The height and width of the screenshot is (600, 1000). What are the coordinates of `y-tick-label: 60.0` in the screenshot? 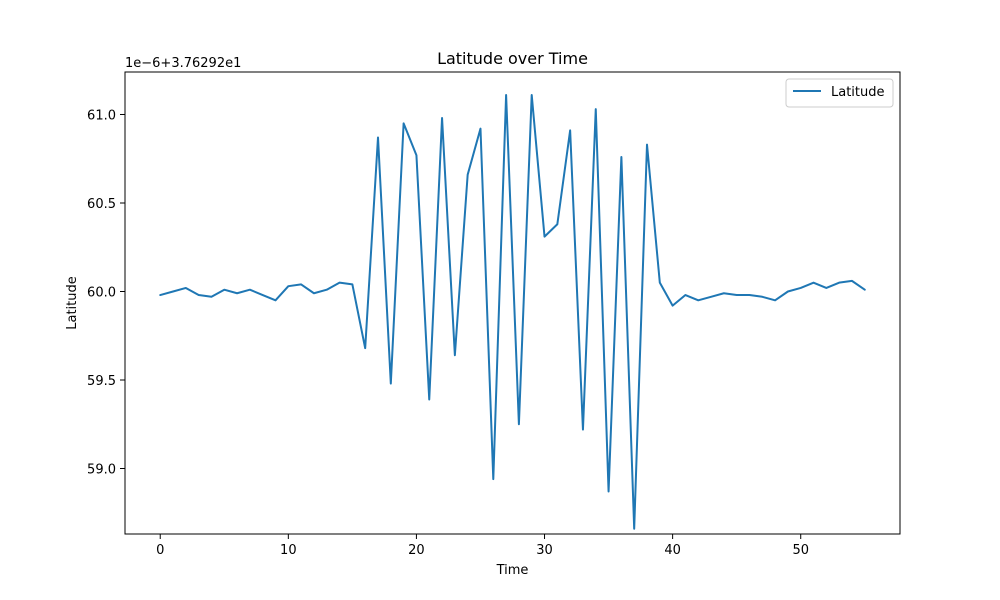 It's located at (101, 292).